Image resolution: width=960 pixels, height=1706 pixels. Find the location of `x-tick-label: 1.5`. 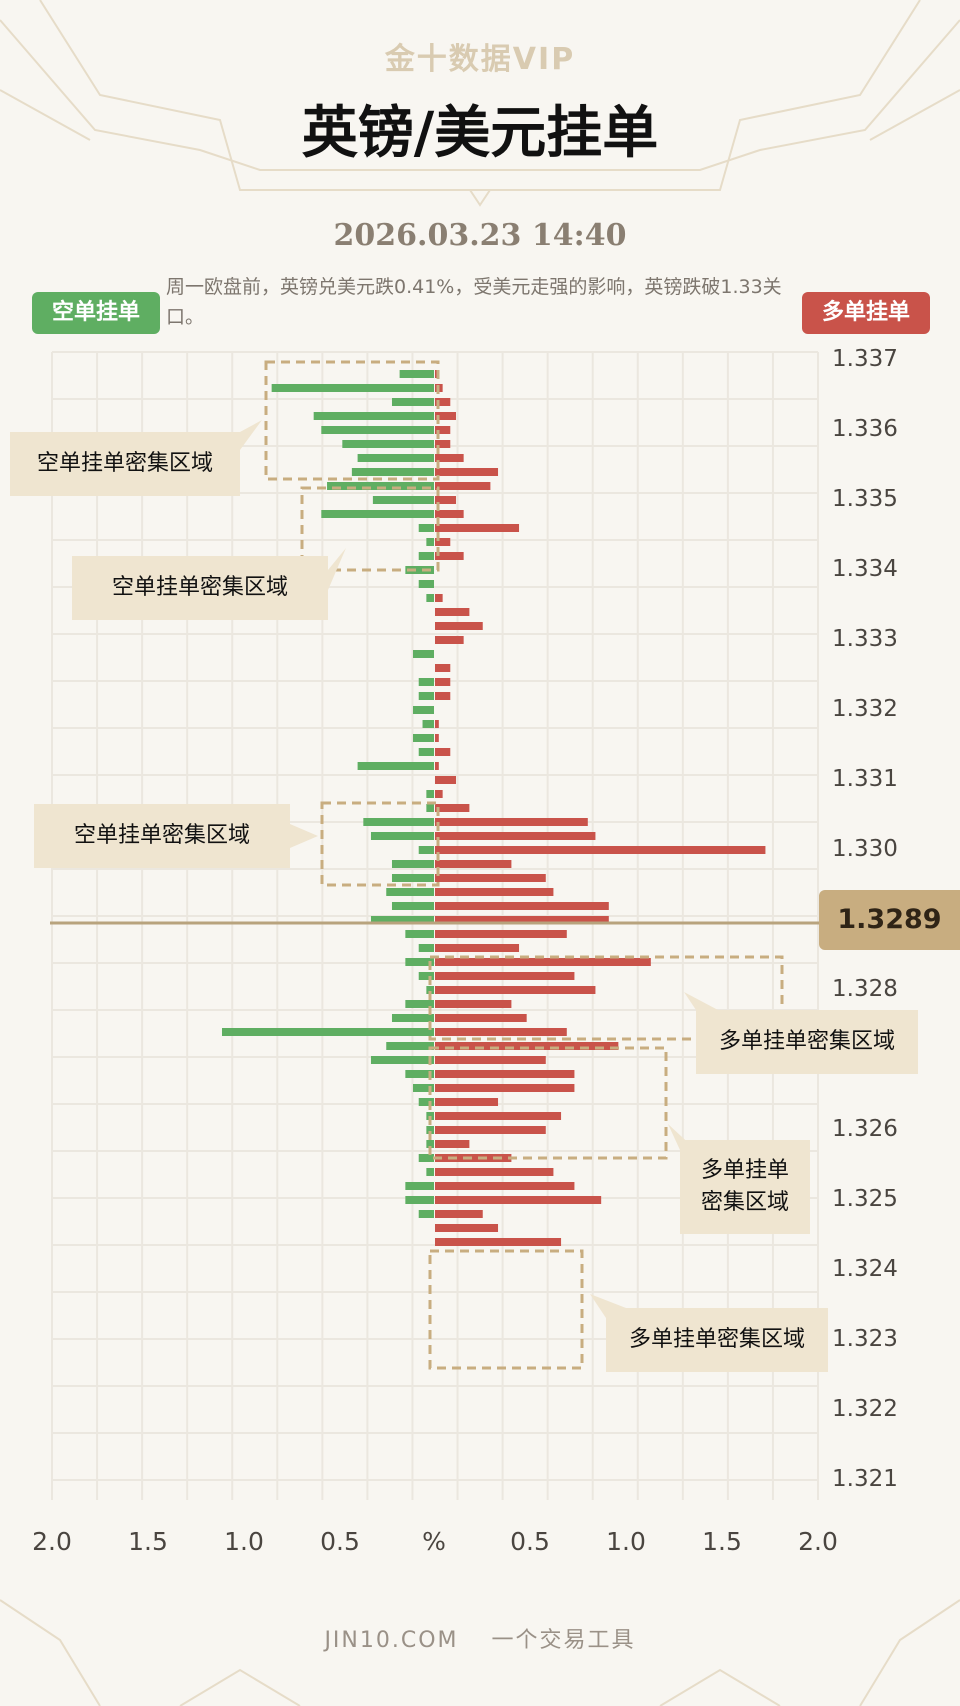

x-tick-label: 1.5 is located at coordinates (148, 1541).